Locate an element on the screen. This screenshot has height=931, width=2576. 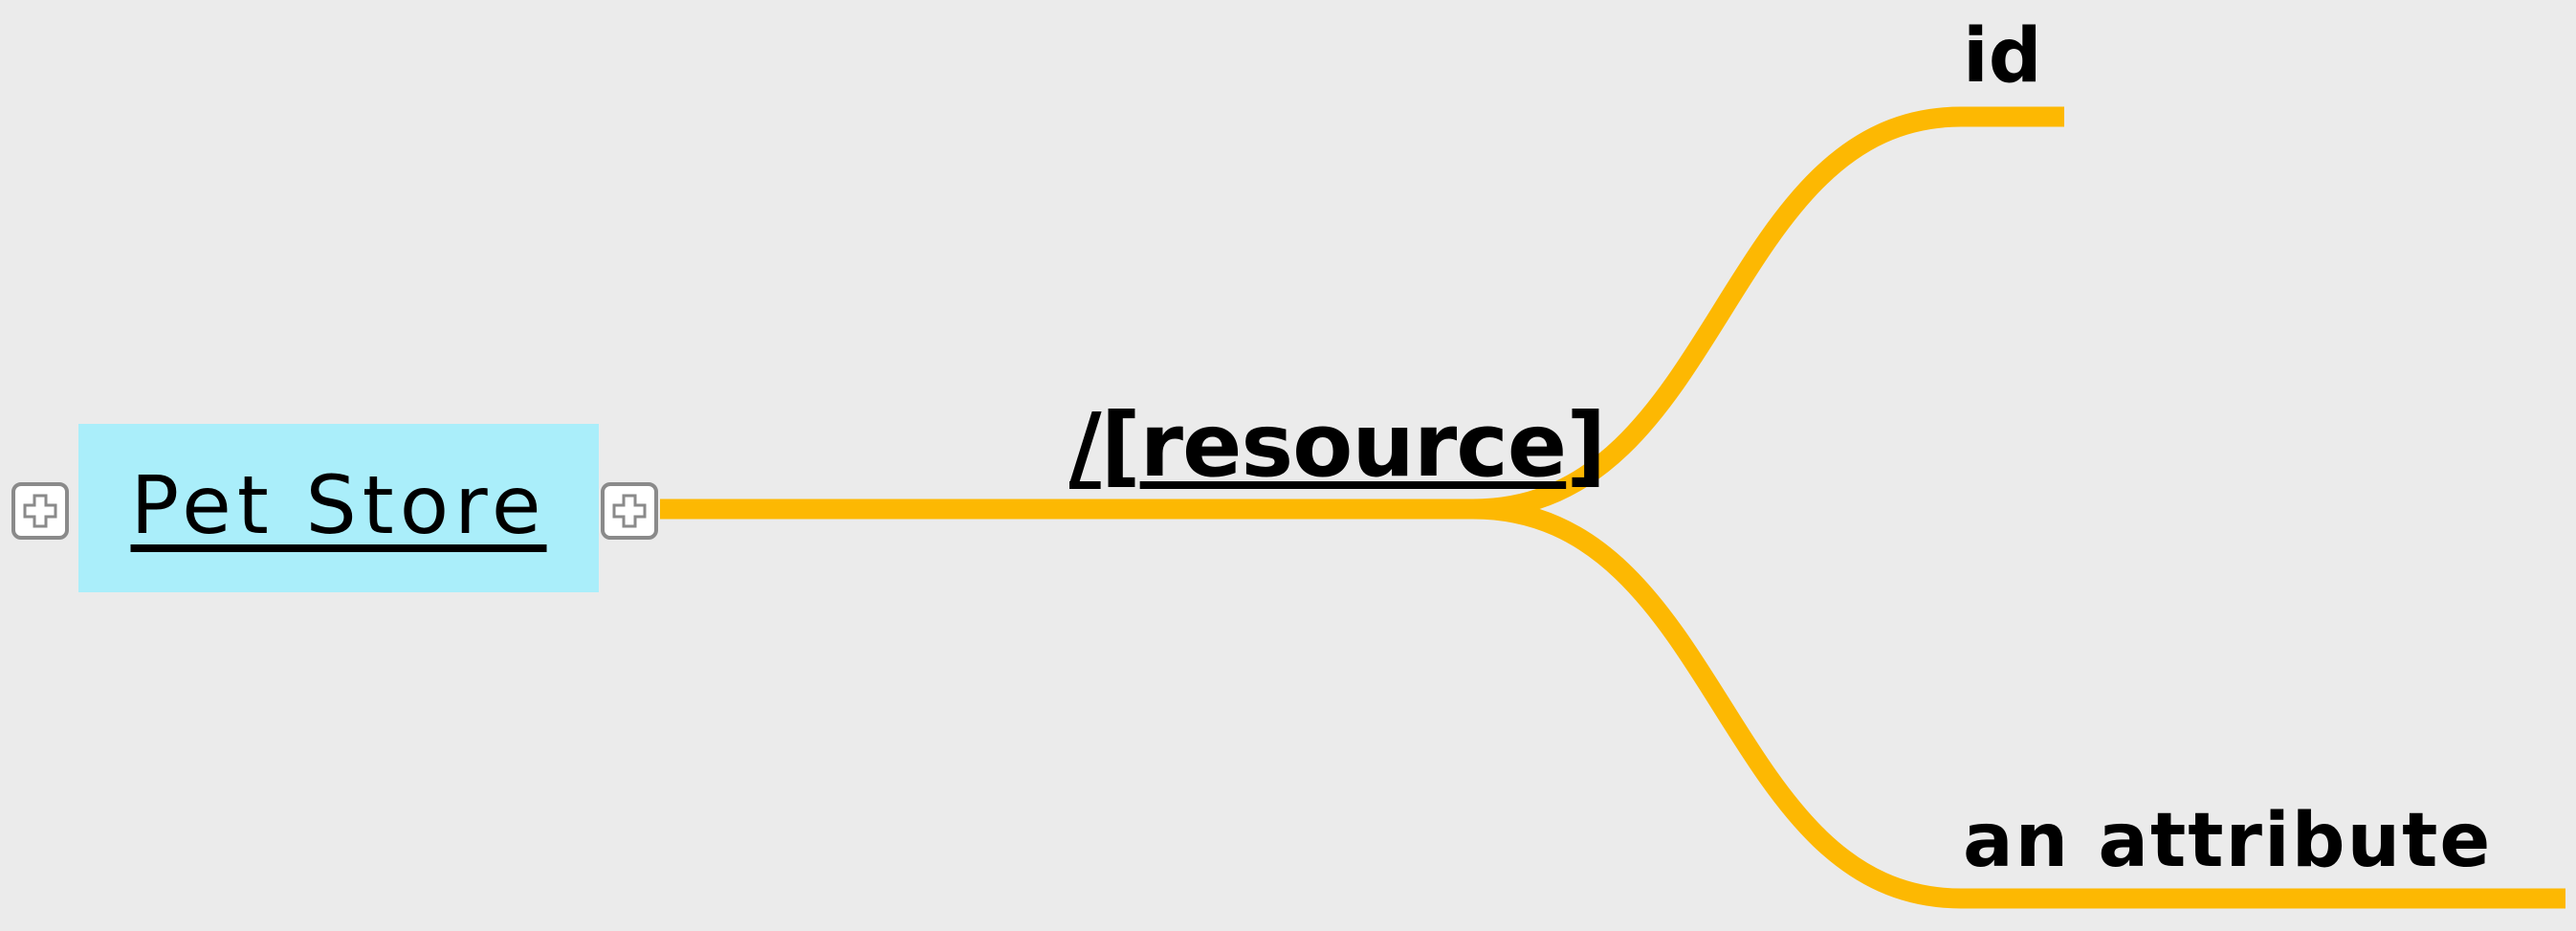
root-node: Pet Store is located at coordinates (338, 508).